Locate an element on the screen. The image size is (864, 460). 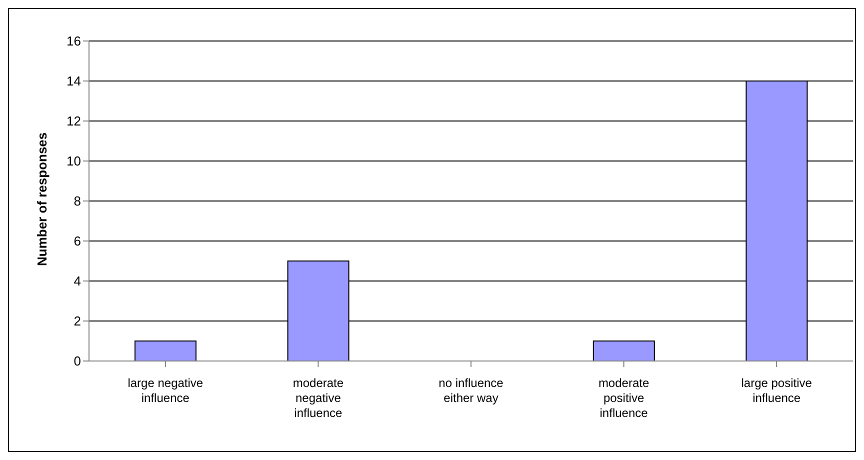
y-tick-label: 6 is located at coordinates (77, 241).